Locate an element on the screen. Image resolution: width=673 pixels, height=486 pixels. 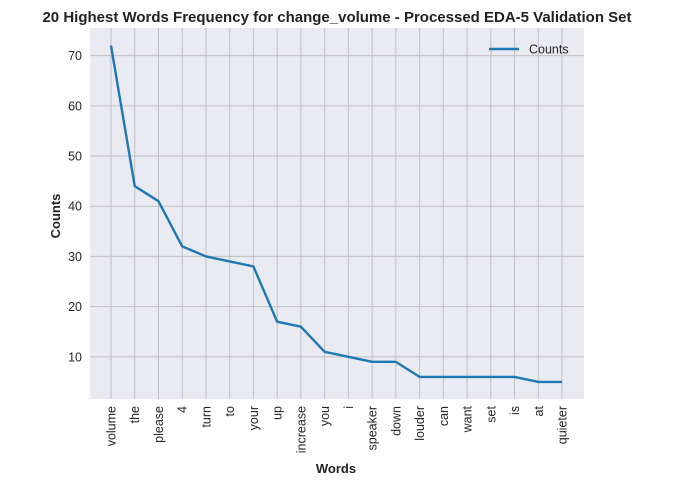
y-tick-label: 10 is located at coordinates (75, 357).